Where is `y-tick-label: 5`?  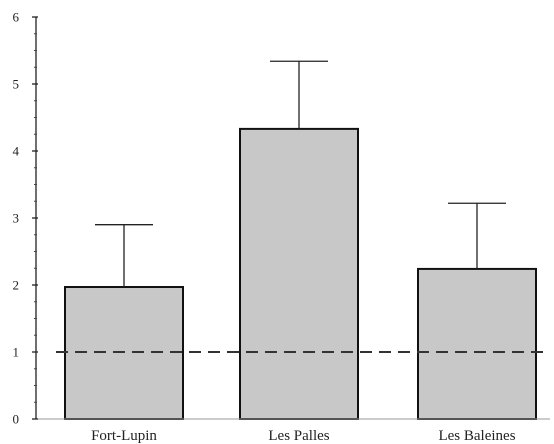 y-tick-label: 5 is located at coordinates (16, 84).